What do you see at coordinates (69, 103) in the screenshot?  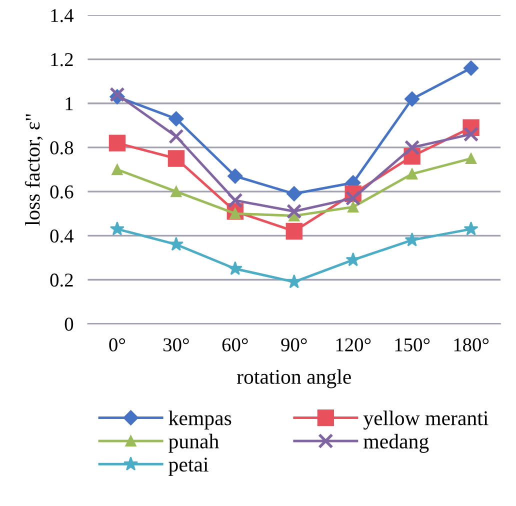 I see `y-tick-label: 1` at bounding box center [69, 103].